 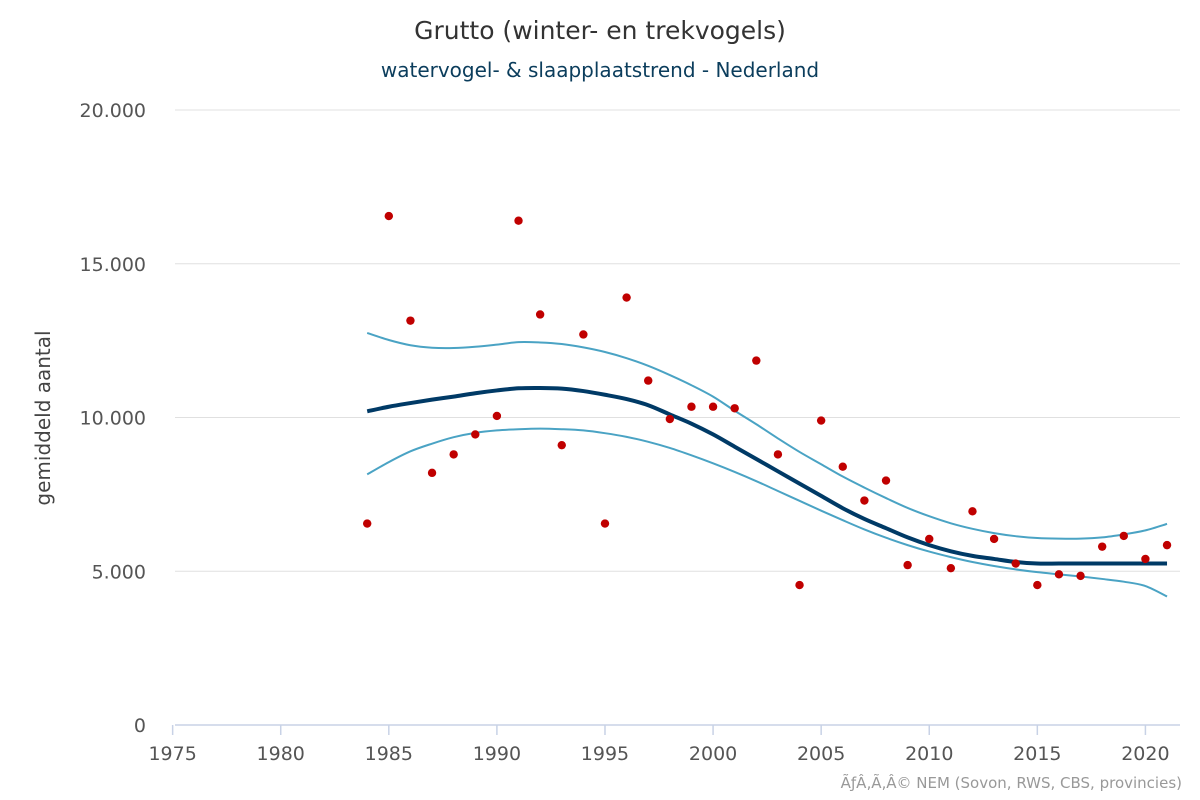 What do you see at coordinates (172, 754) in the screenshot?
I see `x-tick-label: 1975` at bounding box center [172, 754].